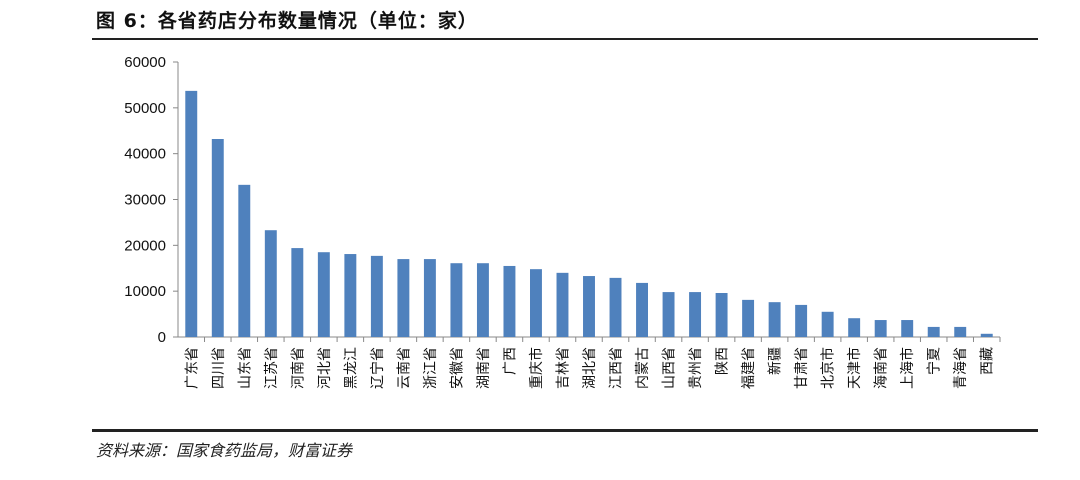 The width and height of the screenshot is (1080, 480). I want to click on x-tick-label: 内蒙古, so click(643, 368).